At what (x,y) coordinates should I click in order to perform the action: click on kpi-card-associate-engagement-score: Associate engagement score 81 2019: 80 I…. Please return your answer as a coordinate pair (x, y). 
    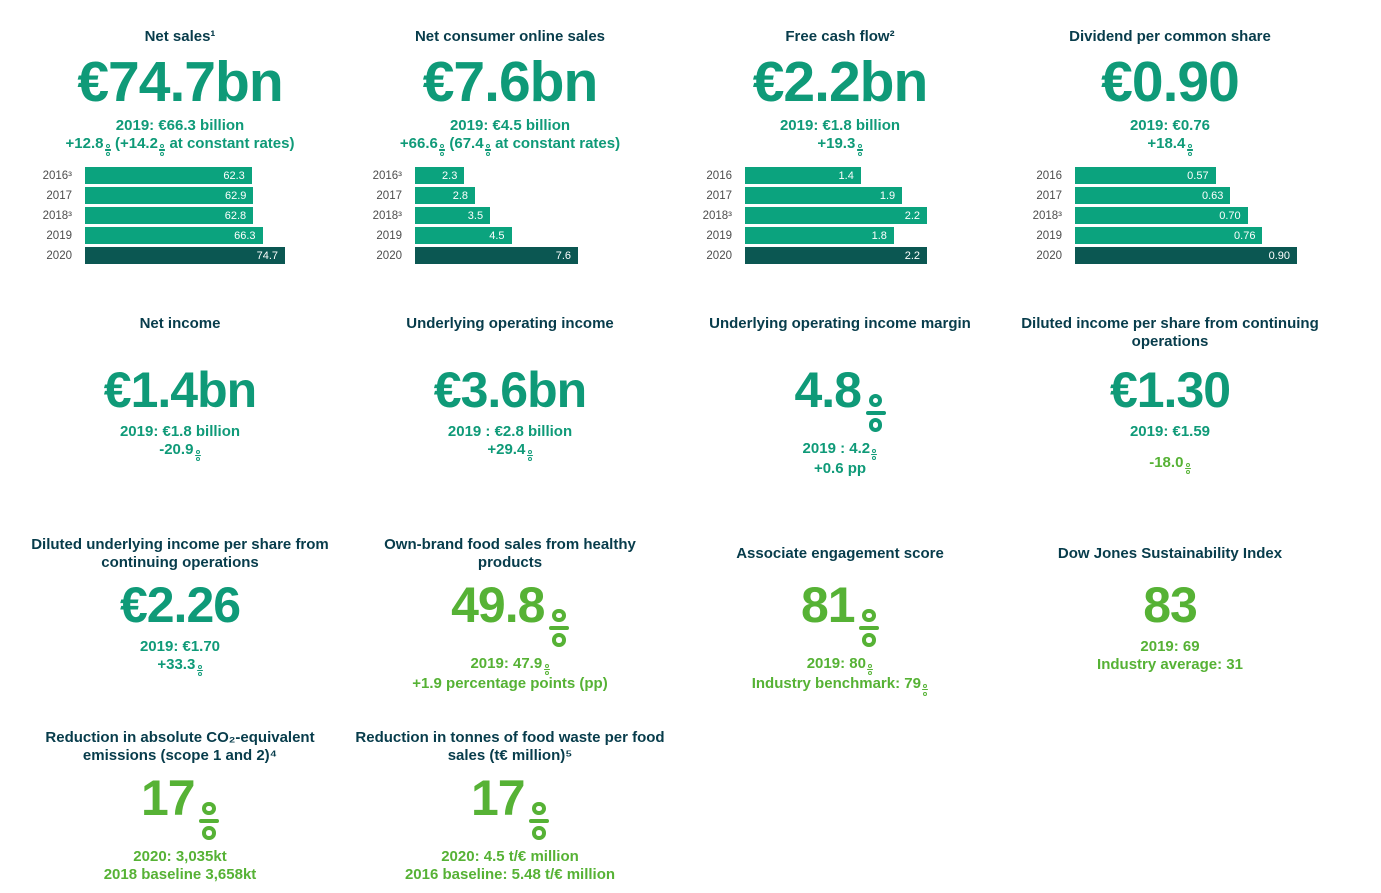
    Looking at the image, I should click on (840, 626).